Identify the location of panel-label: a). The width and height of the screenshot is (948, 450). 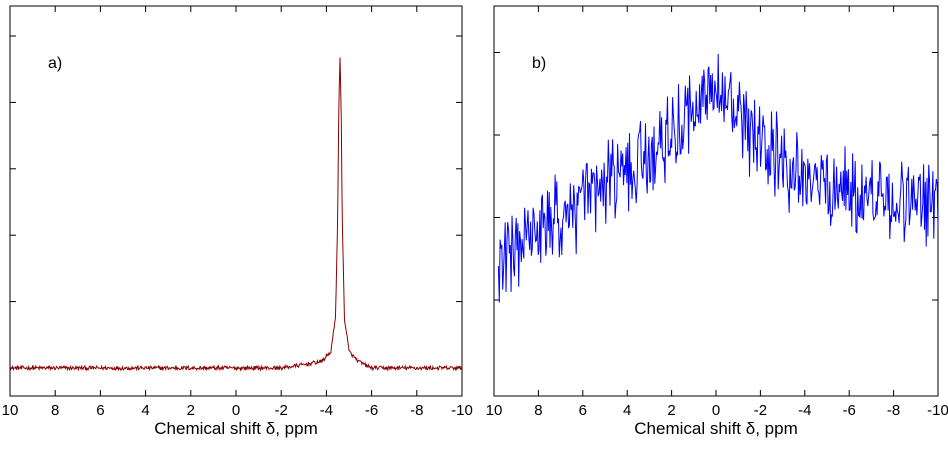
(55, 63).